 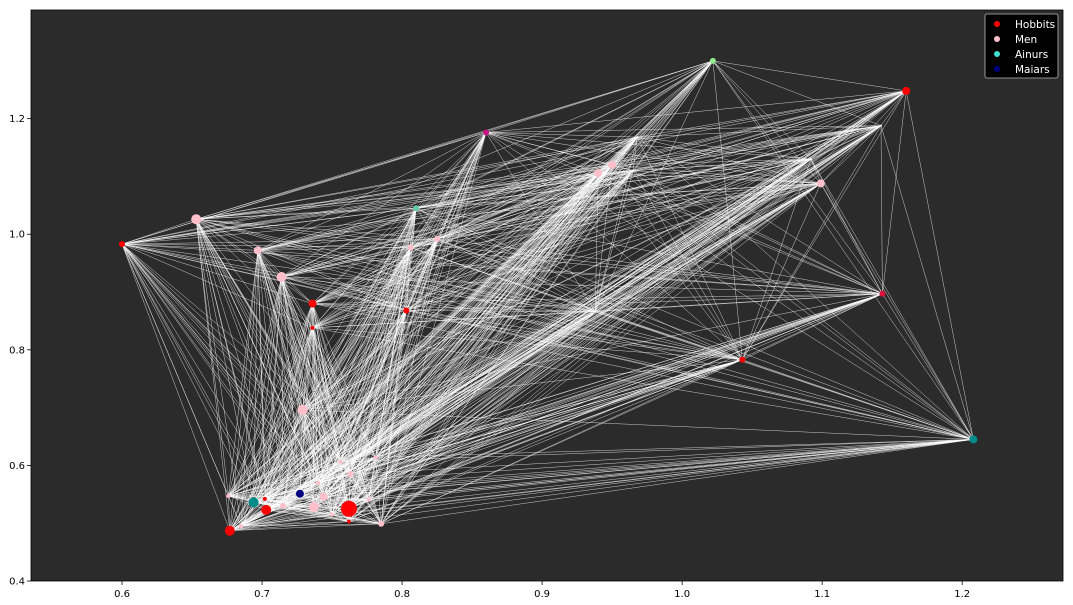 What do you see at coordinates (20, 351) in the screenshot?
I see `y-axis: 0.4 0.6 0.8 1.0 1.2` at bounding box center [20, 351].